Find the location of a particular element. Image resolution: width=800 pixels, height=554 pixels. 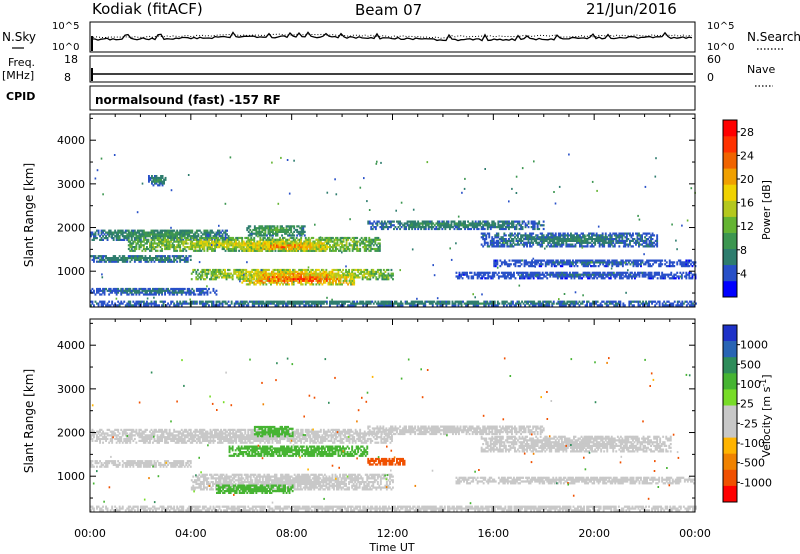

noise-panel-frame is located at coordinates (392, 37).